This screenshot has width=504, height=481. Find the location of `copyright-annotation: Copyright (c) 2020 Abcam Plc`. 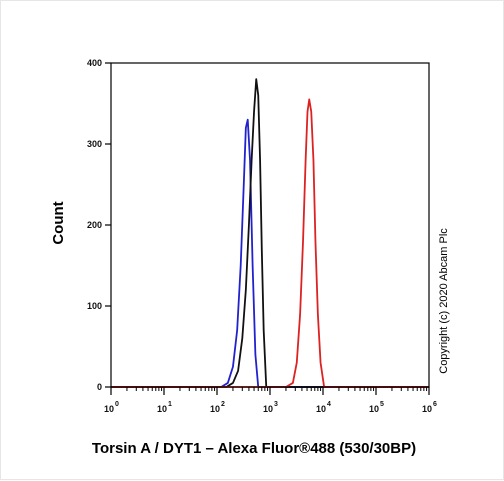

copyright-annotation: Copyright (c) 2020 Abcam Plc is located at coordinates (444, 301).